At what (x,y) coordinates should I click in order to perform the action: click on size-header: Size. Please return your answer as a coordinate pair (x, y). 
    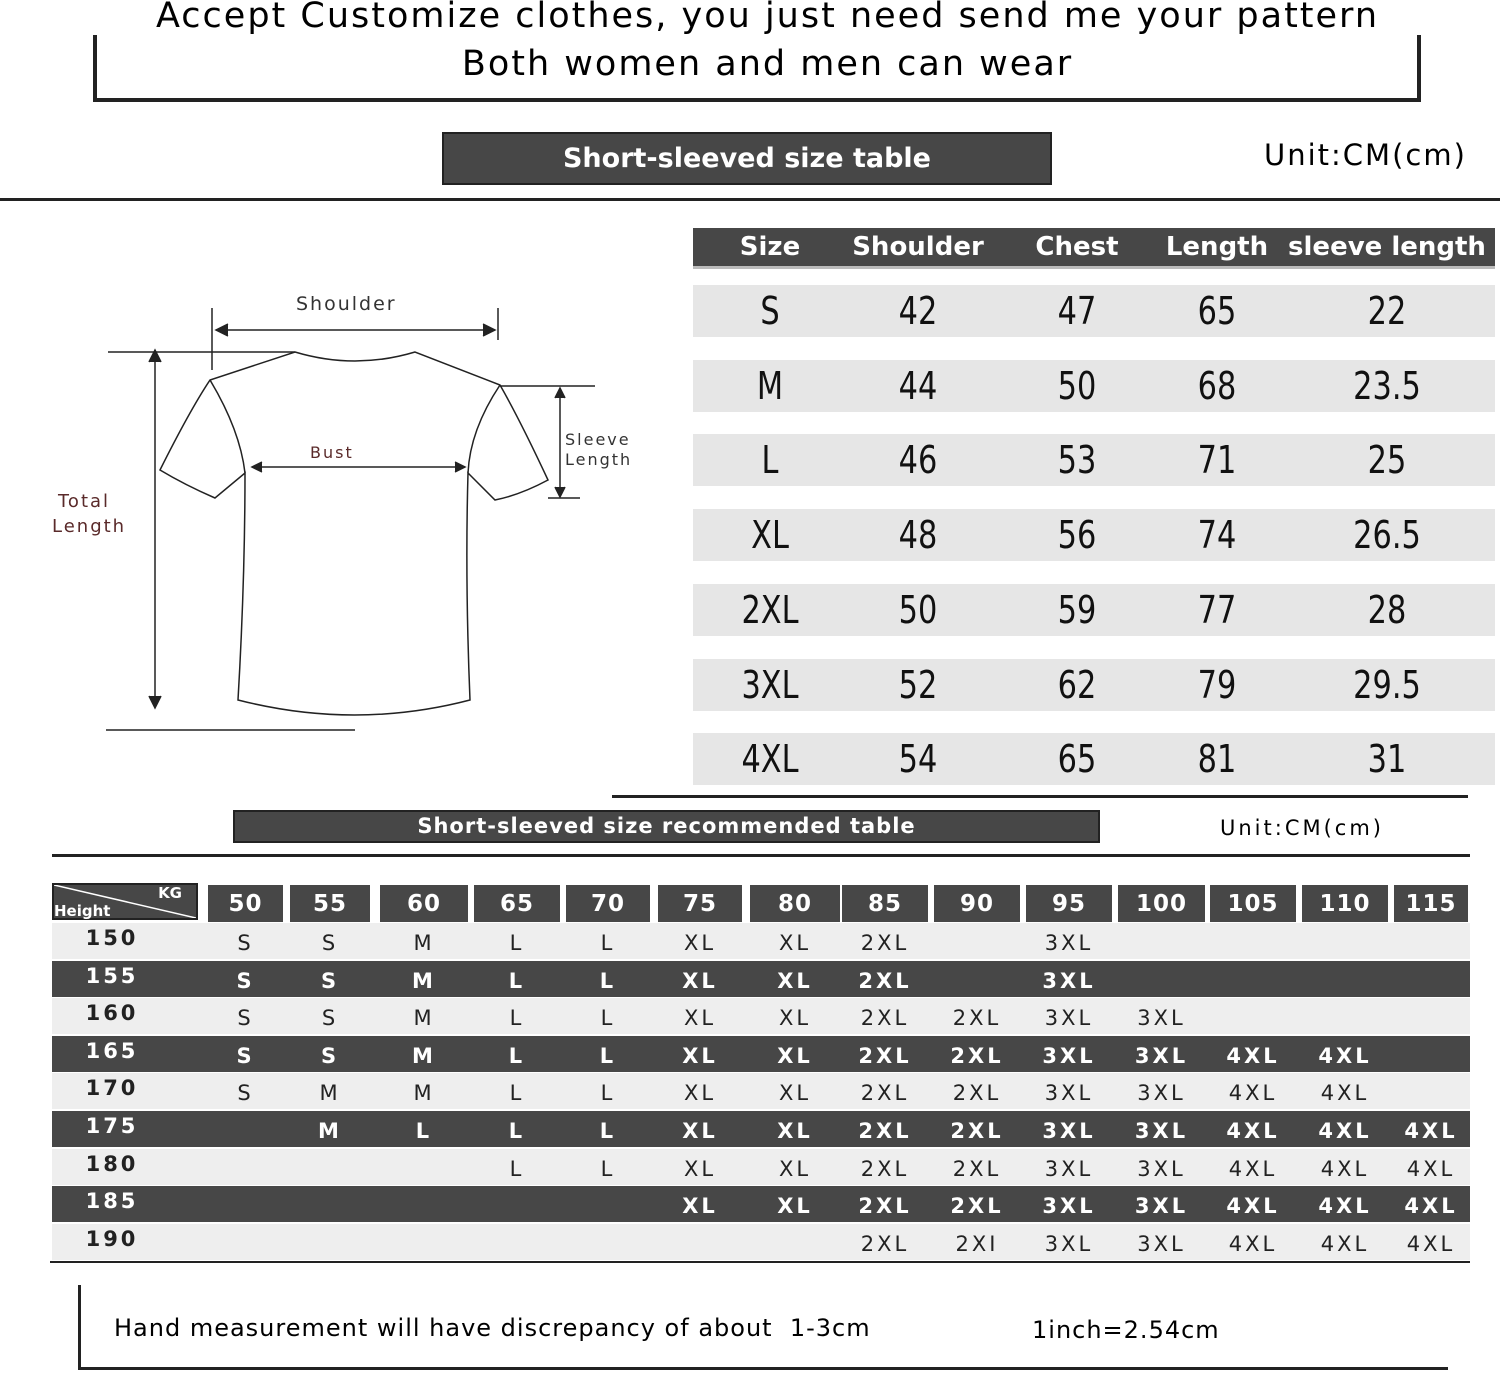
    Looking at the image, I should click on (770, 247).